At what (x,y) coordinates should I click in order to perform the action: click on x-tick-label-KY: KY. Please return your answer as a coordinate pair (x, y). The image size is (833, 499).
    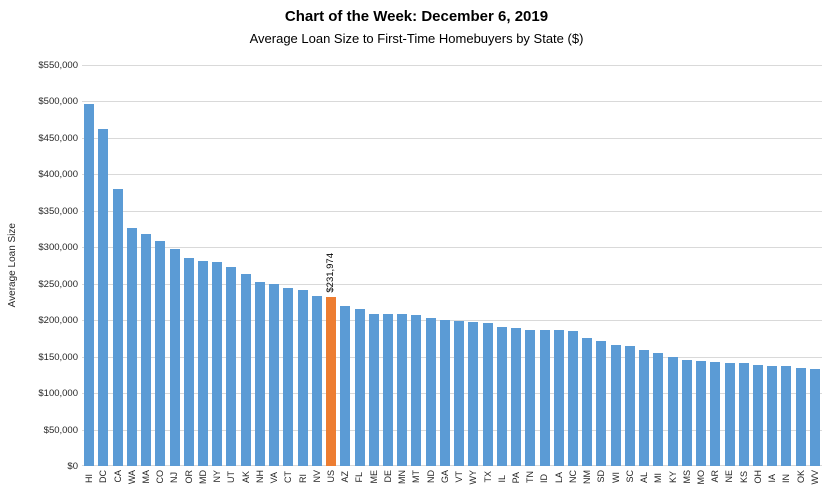
    Looking at the image, I should click on (672, 476).